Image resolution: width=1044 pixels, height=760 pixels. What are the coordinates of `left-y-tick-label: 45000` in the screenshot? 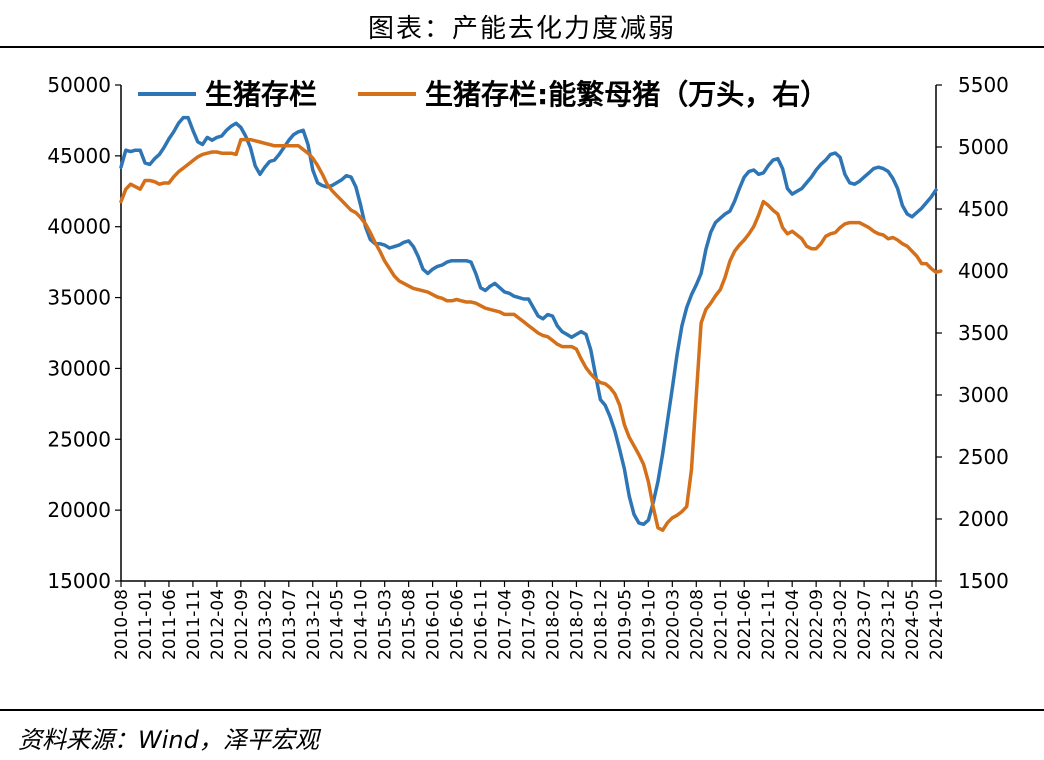 It's located at (79, 156).